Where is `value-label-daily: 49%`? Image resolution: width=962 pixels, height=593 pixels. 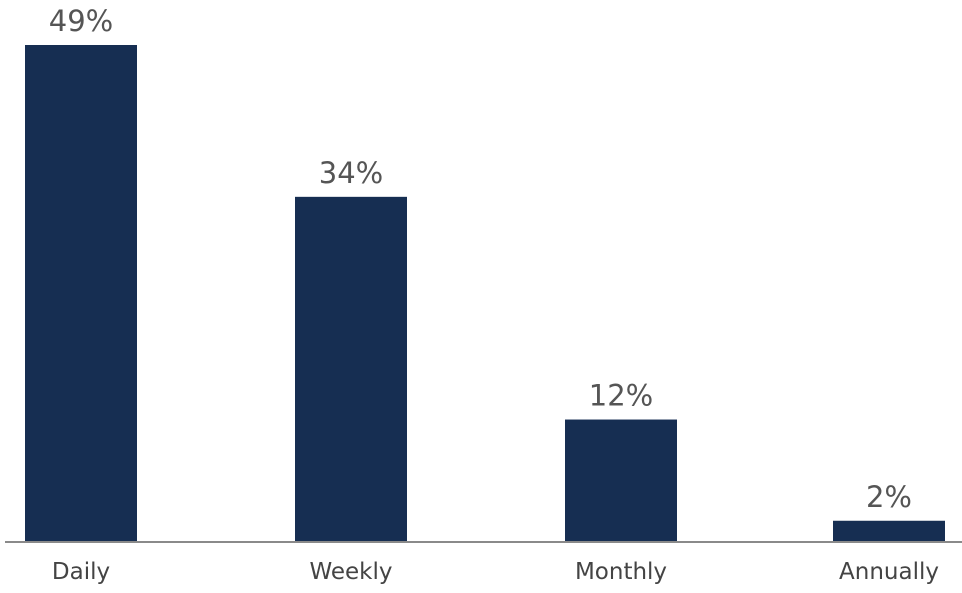 value-label-daily: 49% is located at coordinates (81, 21).